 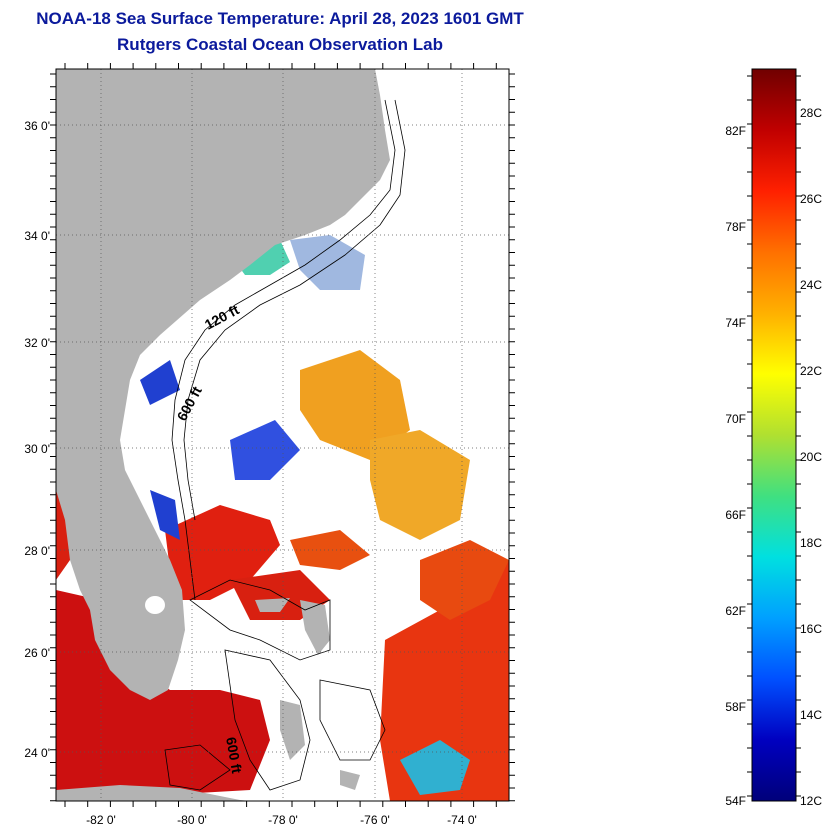 I want to click on lat-label-28: 28 0', so click(x=37, y=551).